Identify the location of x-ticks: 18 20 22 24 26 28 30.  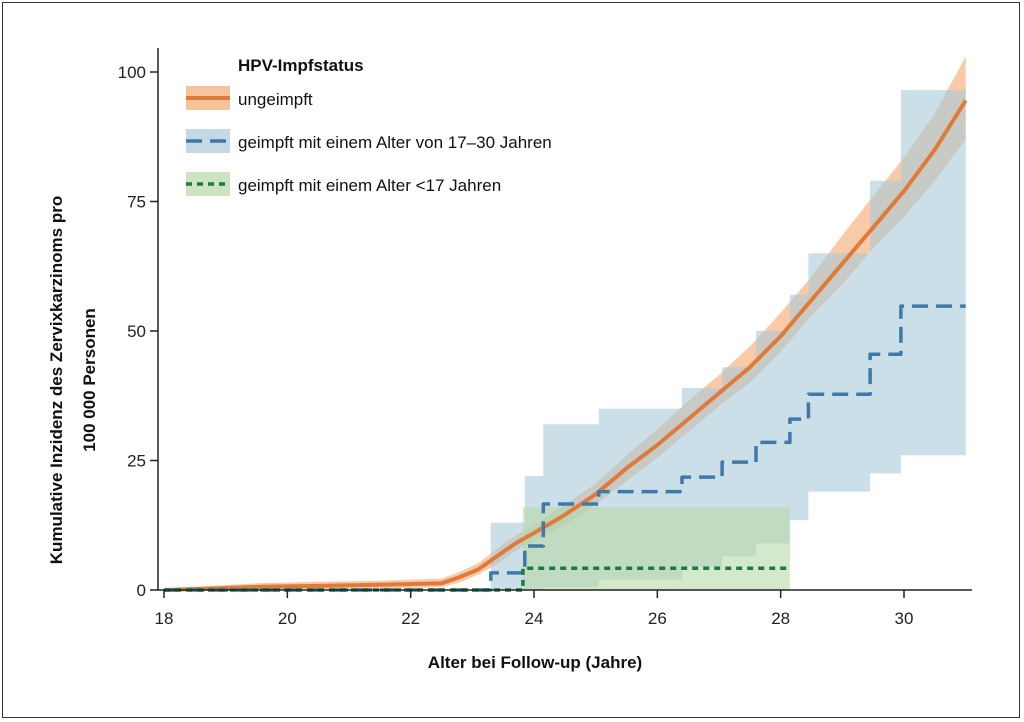
(534, 609).